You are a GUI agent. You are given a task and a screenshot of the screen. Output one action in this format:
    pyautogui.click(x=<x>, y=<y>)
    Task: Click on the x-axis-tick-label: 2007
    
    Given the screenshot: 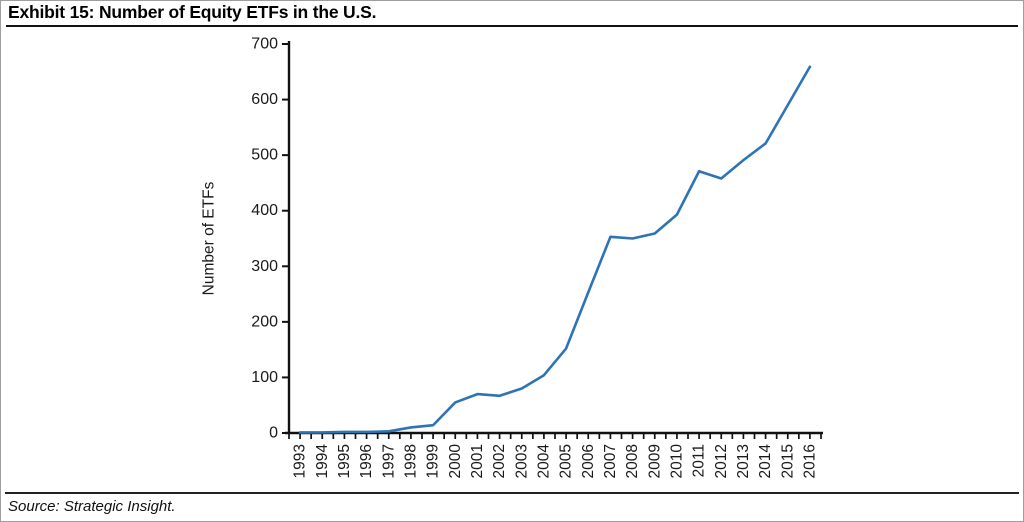 What is the action you would take?
    pyautogui.click(x=610, y=461)
    